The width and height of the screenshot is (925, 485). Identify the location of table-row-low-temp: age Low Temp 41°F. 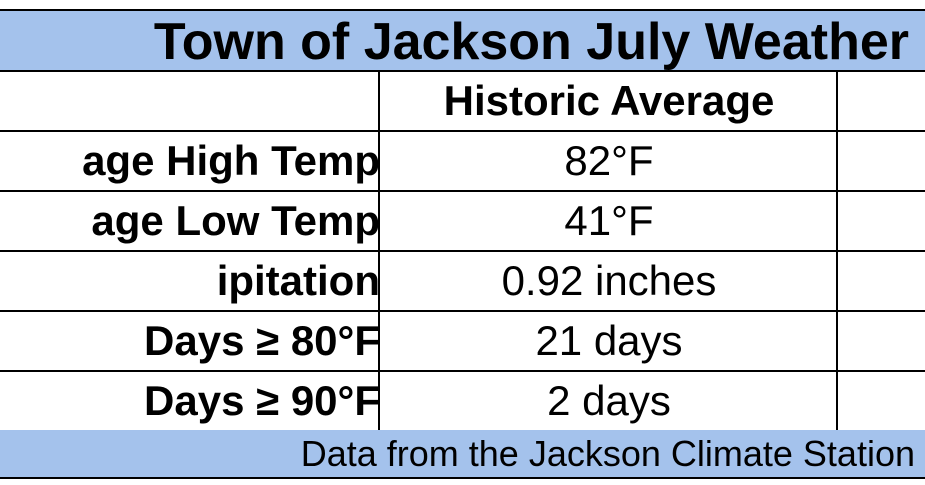
(462, 222).